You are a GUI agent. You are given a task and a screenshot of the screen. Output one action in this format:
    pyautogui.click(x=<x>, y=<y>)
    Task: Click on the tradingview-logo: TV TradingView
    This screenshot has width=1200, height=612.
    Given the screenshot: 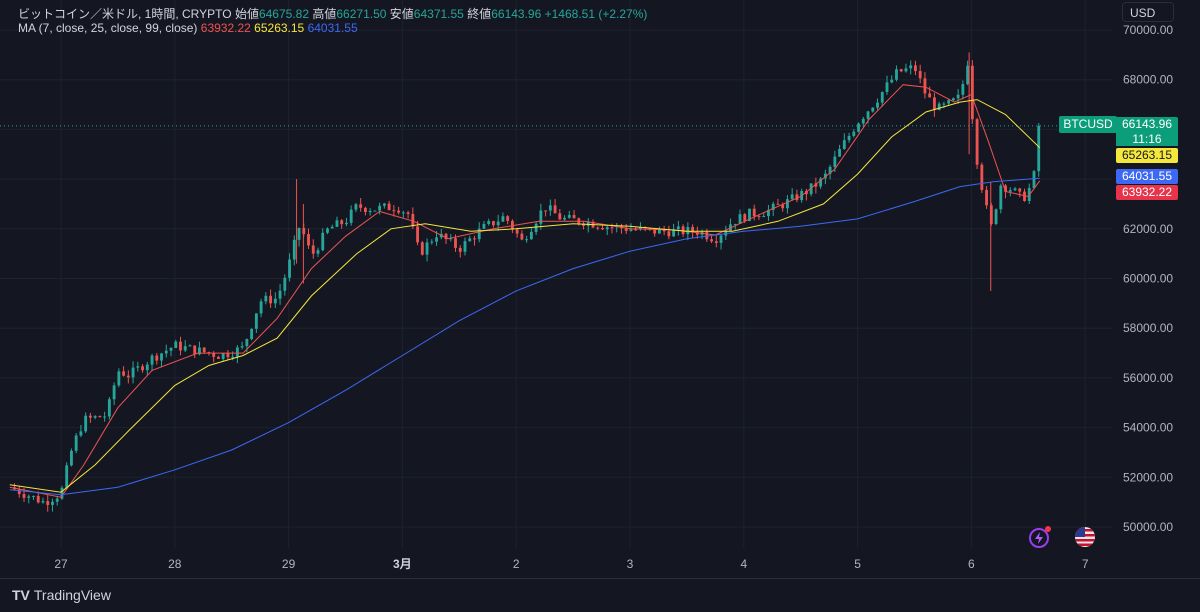 What is the action you would take?
    pyautogui.click(x=61, y=595)
    